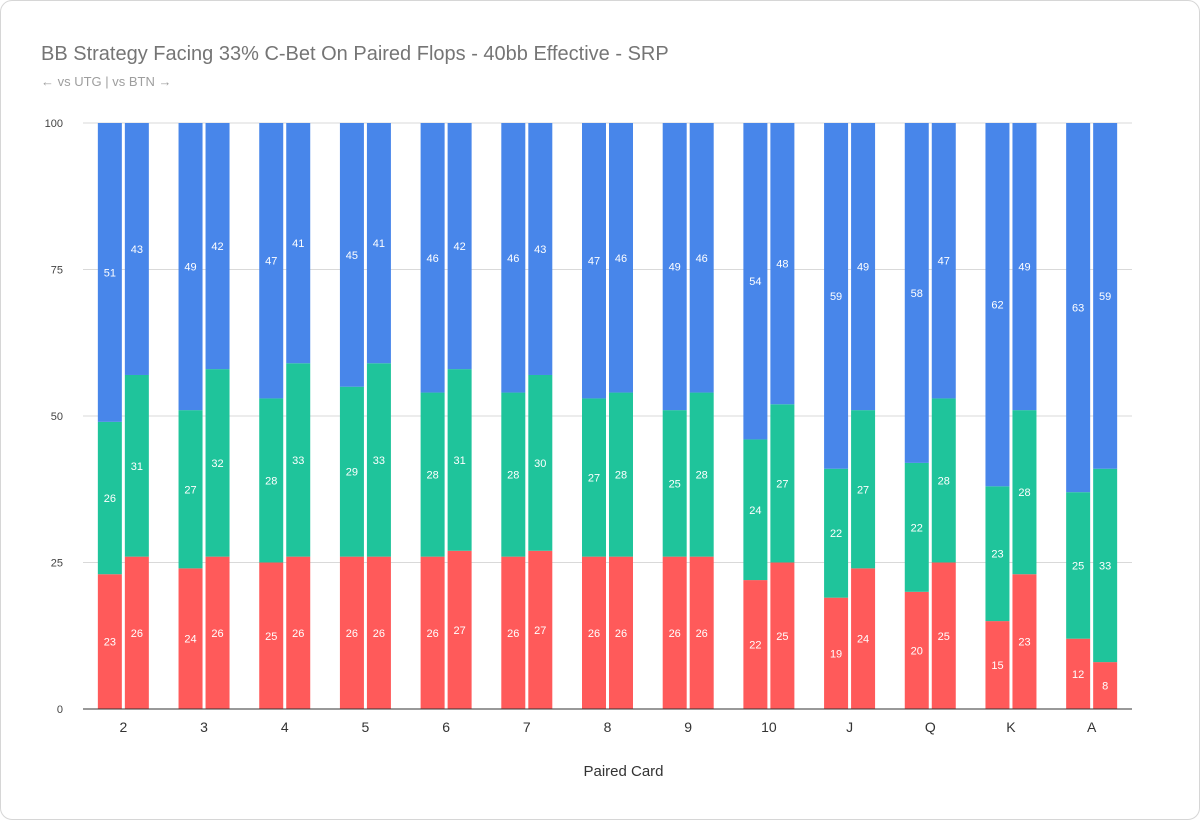  Describe the element at coordinates (271, 262) in the screenshot. I see `data-label: 47` at that location.